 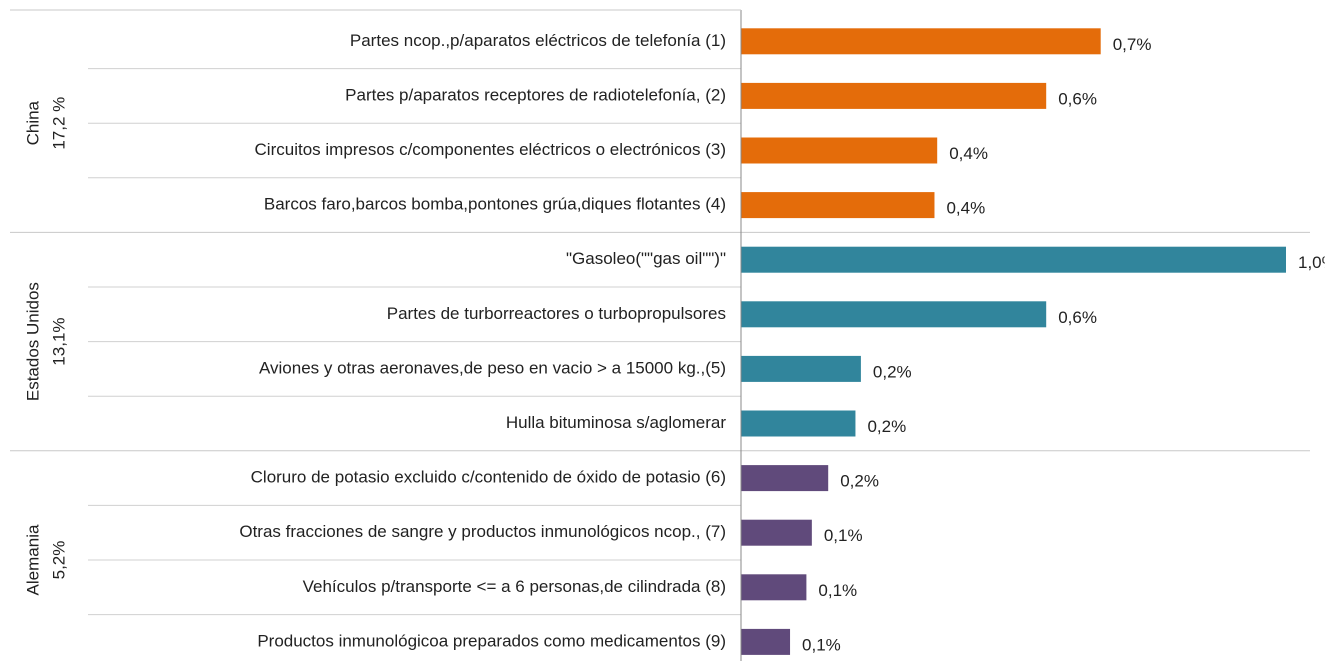 I want to click on group-name: Estados Unidos, so click(x=32, y=341).